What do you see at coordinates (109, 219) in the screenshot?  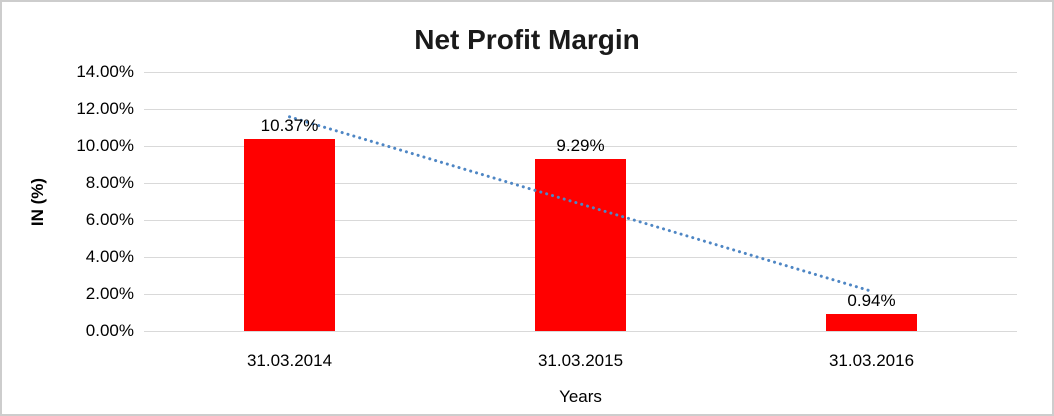 I see `y-tick-label: 6.00%` at bounding box center [109, 219].